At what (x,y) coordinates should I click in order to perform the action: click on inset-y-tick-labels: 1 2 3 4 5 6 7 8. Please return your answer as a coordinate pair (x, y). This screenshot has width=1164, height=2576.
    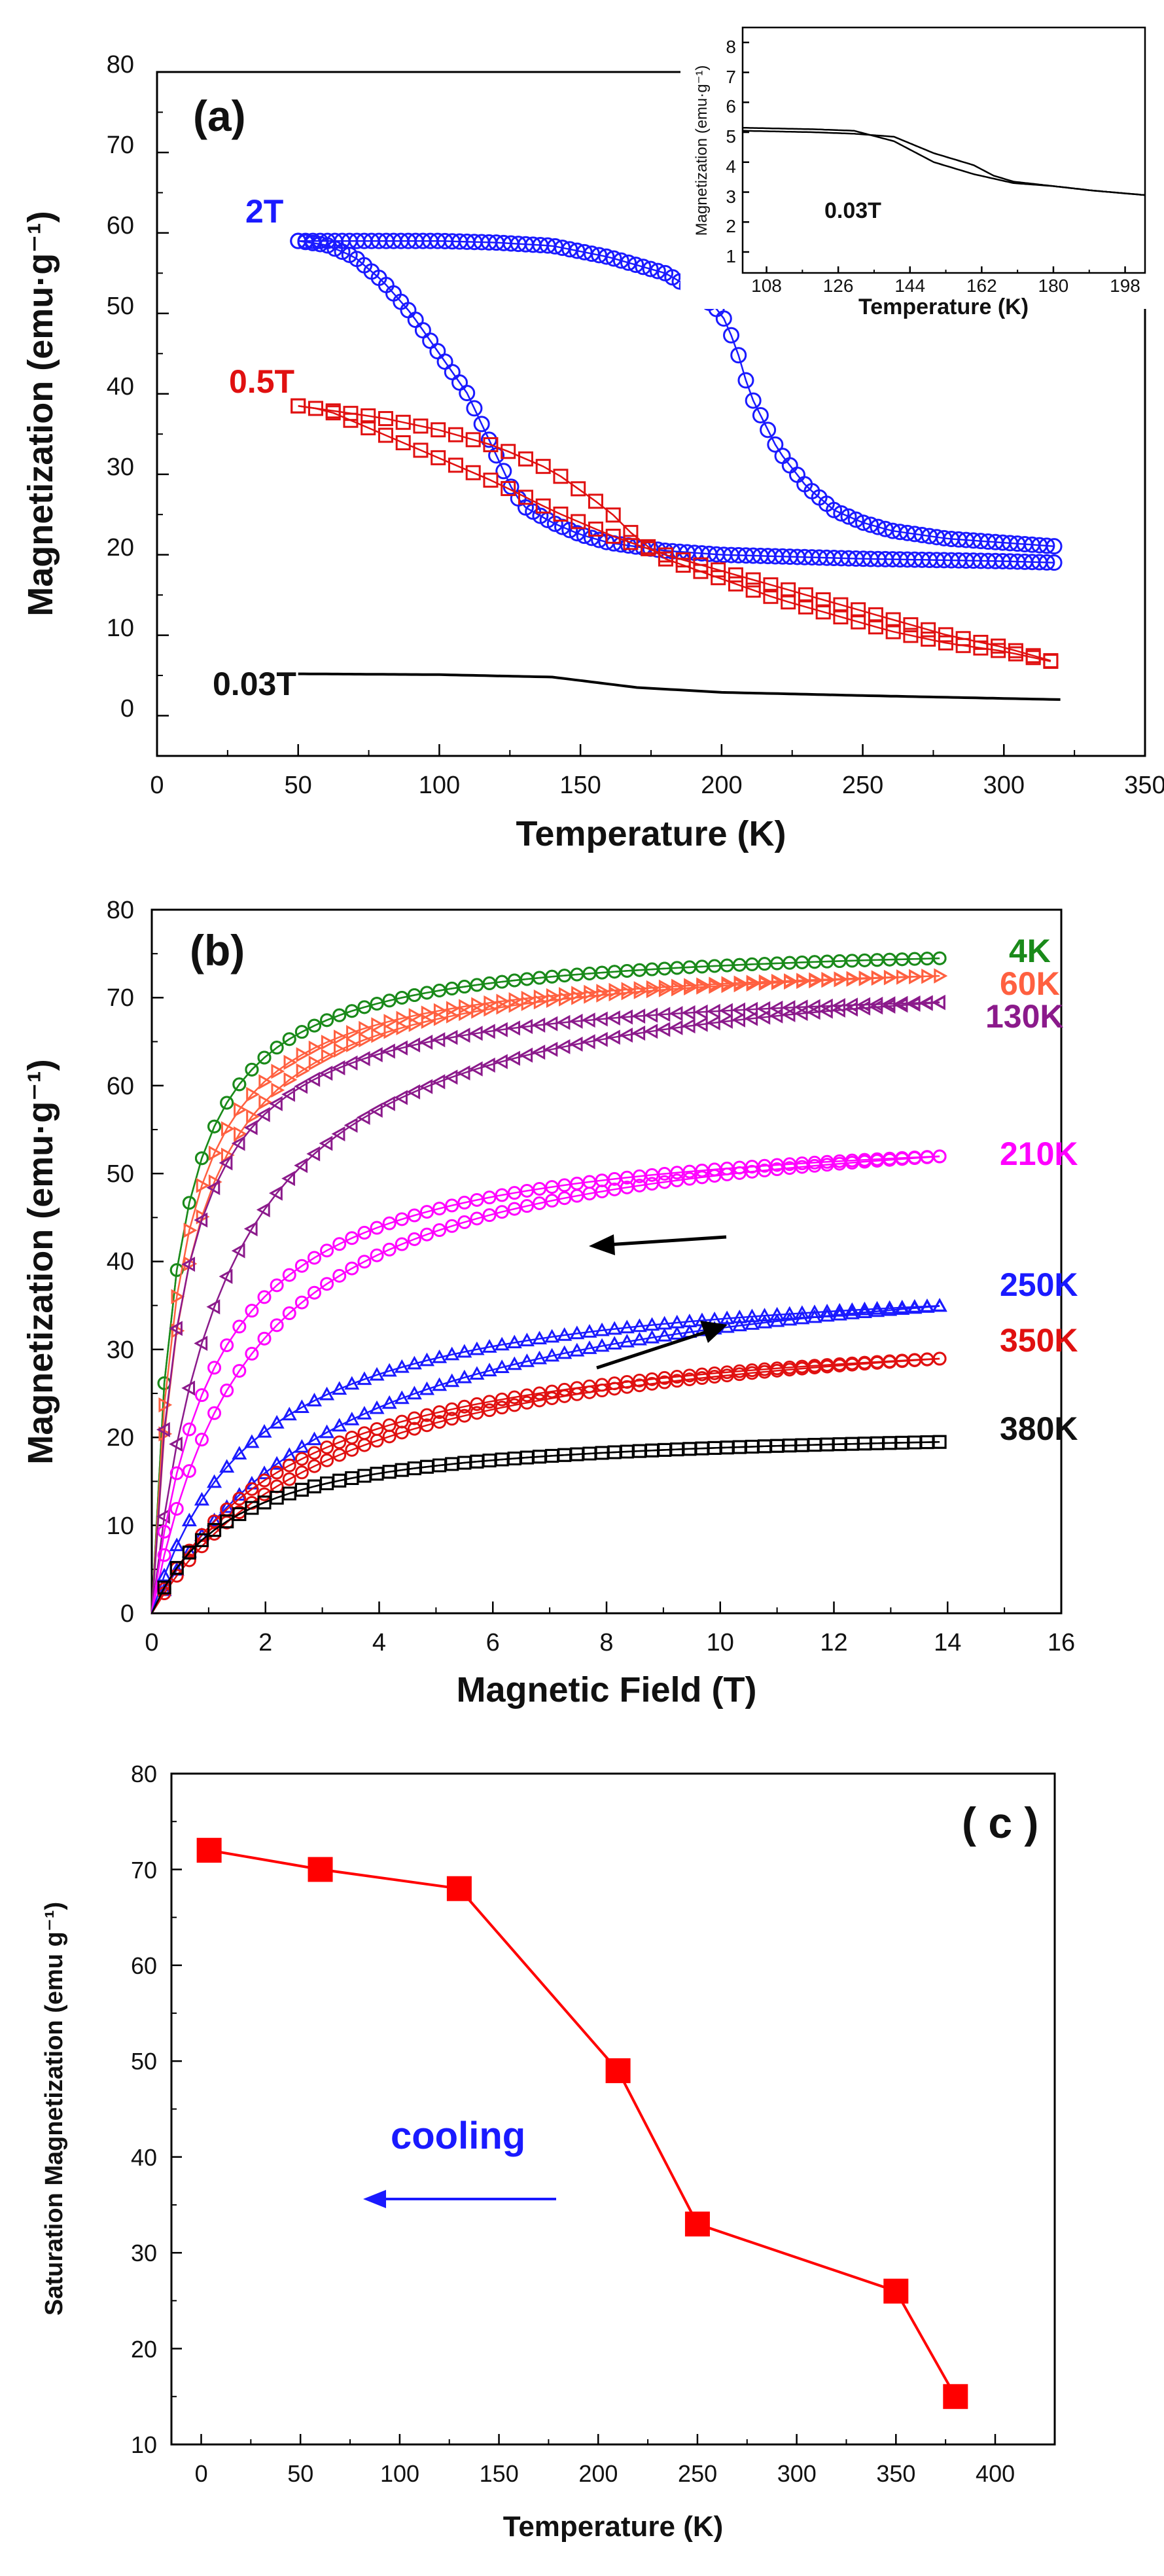
    Looking at the image, I should click on (731, 151).